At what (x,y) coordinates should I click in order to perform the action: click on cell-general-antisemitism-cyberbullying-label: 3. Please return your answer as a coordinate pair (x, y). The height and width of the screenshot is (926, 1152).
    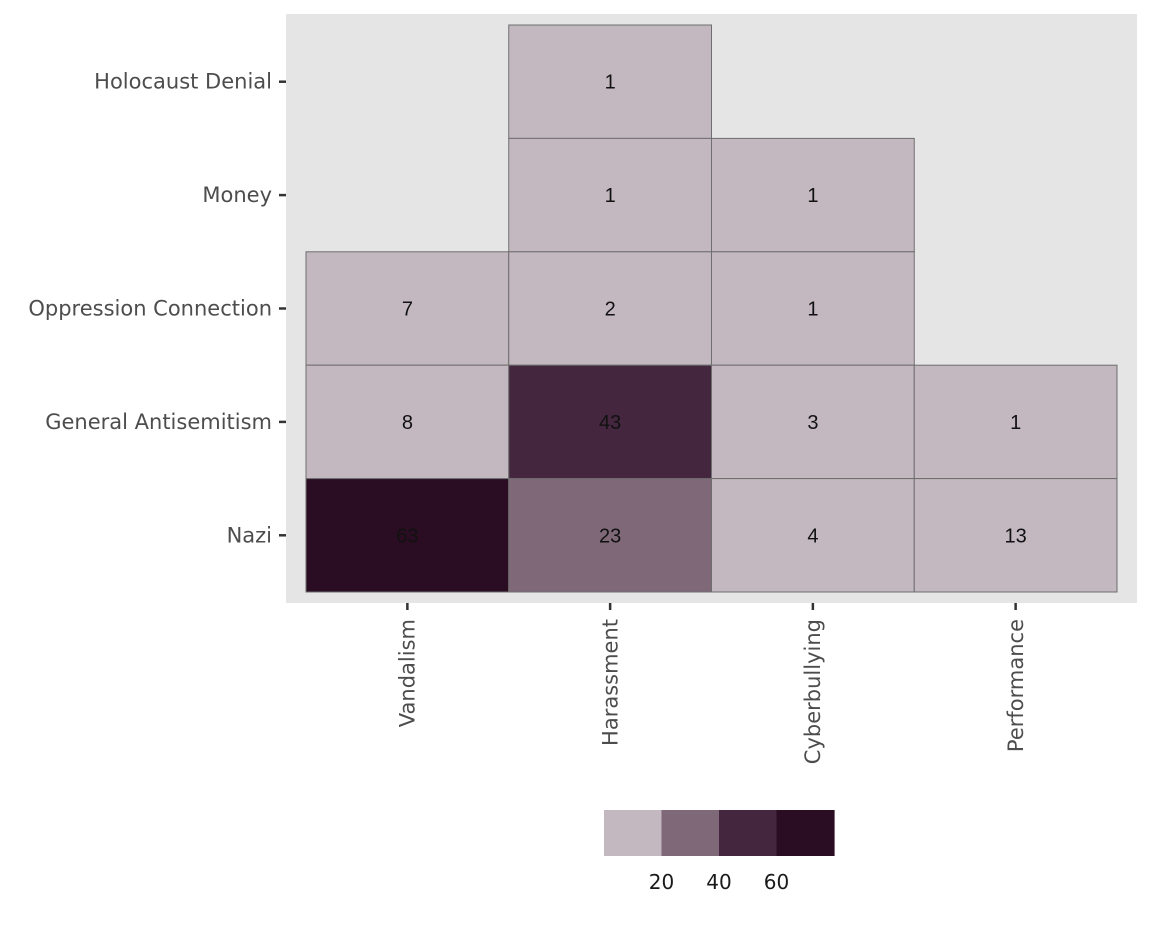
    Looking at the image, I should click on (812, 423).